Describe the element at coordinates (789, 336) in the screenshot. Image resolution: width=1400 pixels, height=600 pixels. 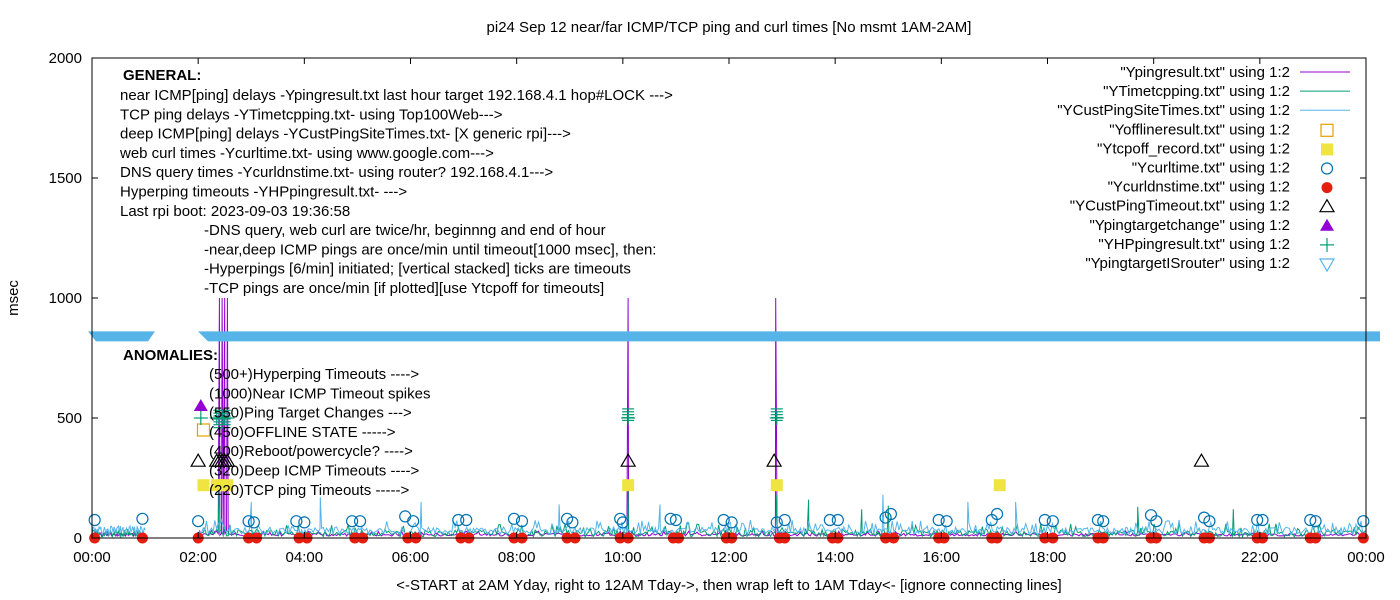
I see `threshold-band-right` at that location.